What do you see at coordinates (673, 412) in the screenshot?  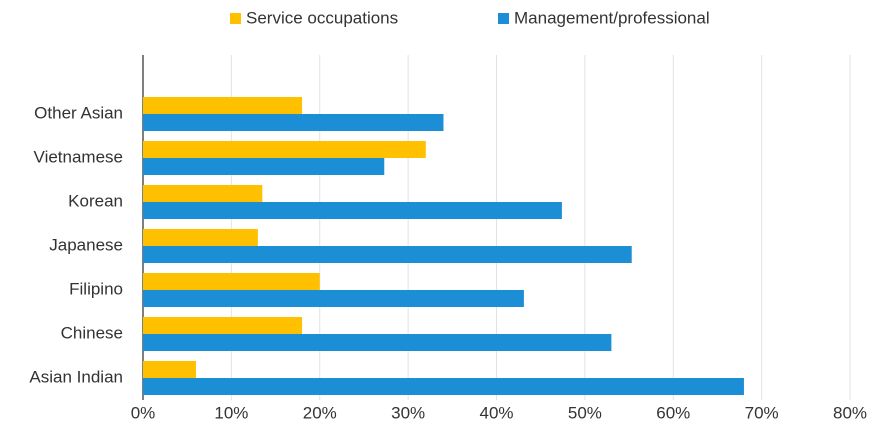 I see `x-tick-label: 60%` at bounding box center [673, 412].